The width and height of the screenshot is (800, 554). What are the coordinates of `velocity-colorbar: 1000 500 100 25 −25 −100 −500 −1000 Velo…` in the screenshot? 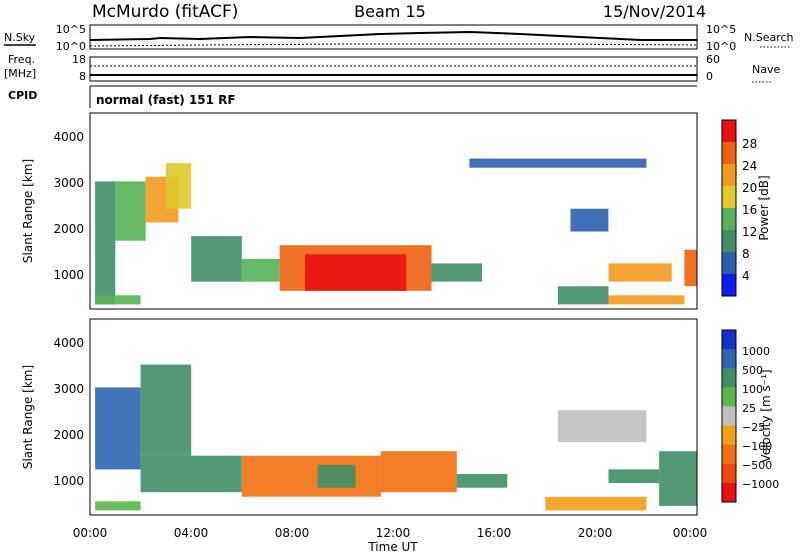 It's located at (750, 416).